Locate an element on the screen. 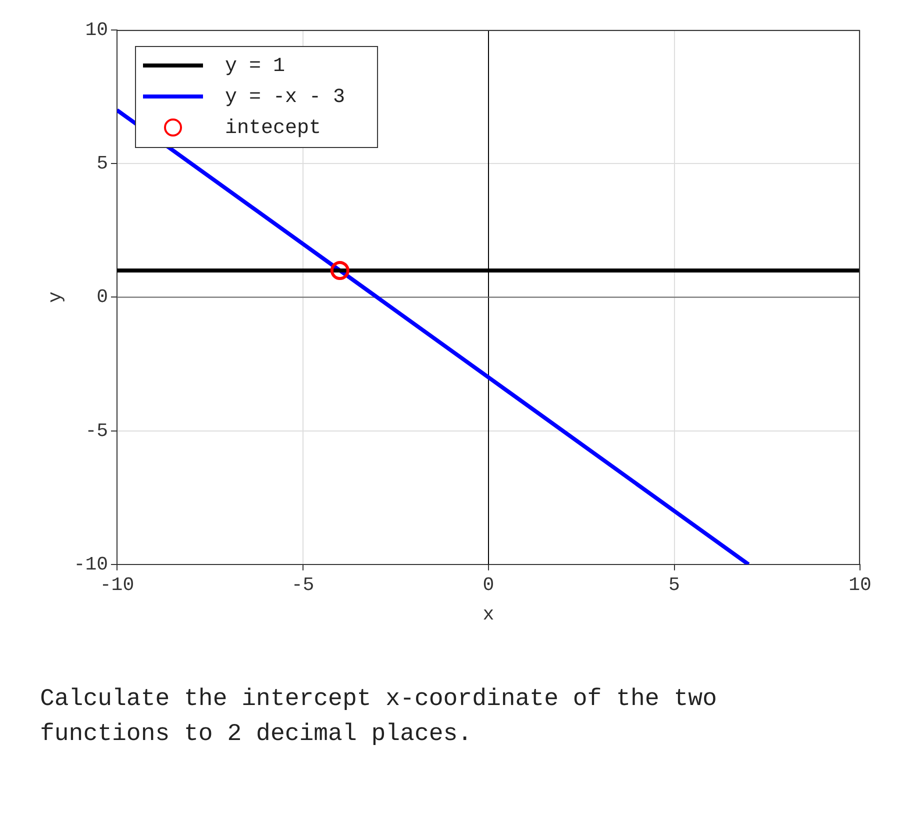 This screenshot has height=825, width=900. y-tick-label: -10 is located at coordinates (91, 564).